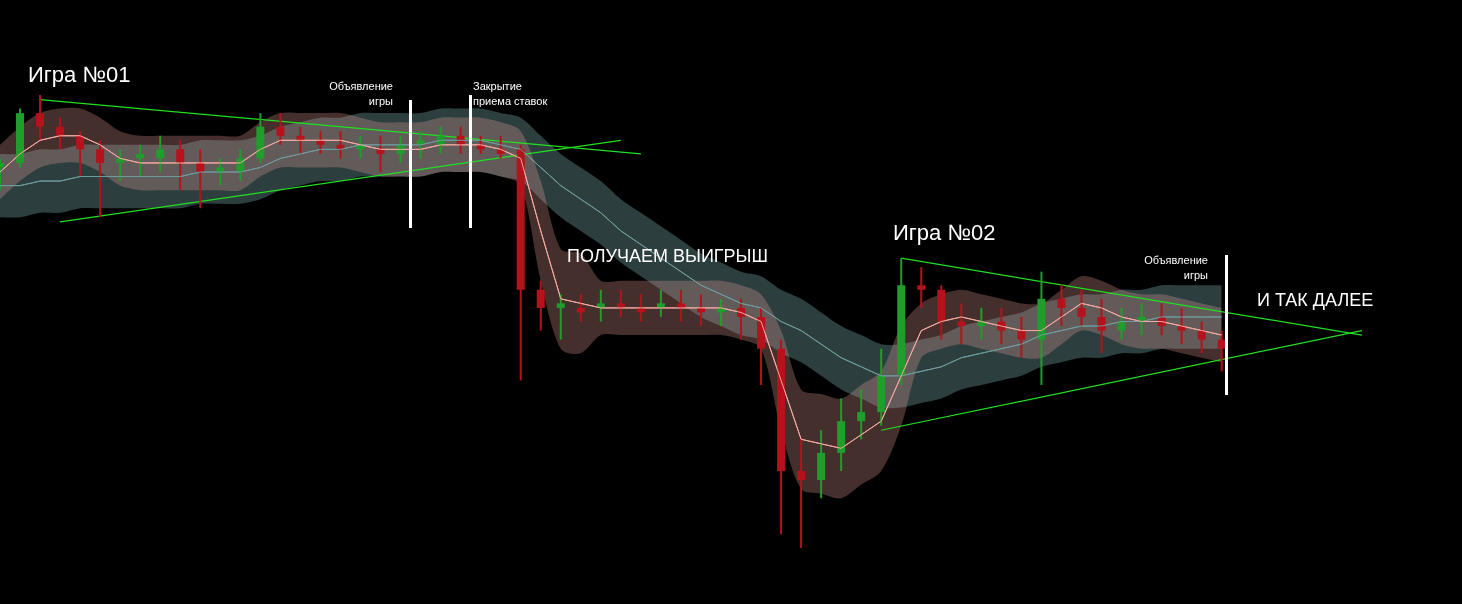  I want to click on annotation: ПОЛУЧАЕМ ВЫИГРЫШ, so click(668, 256).